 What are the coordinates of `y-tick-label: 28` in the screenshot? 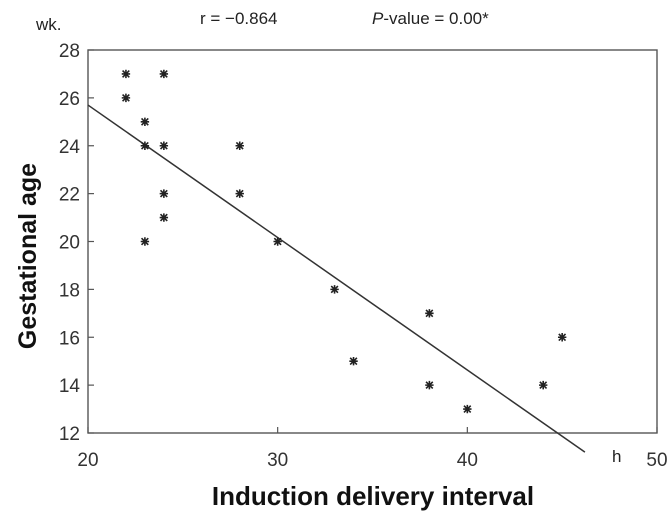 It's located at (69, 51).